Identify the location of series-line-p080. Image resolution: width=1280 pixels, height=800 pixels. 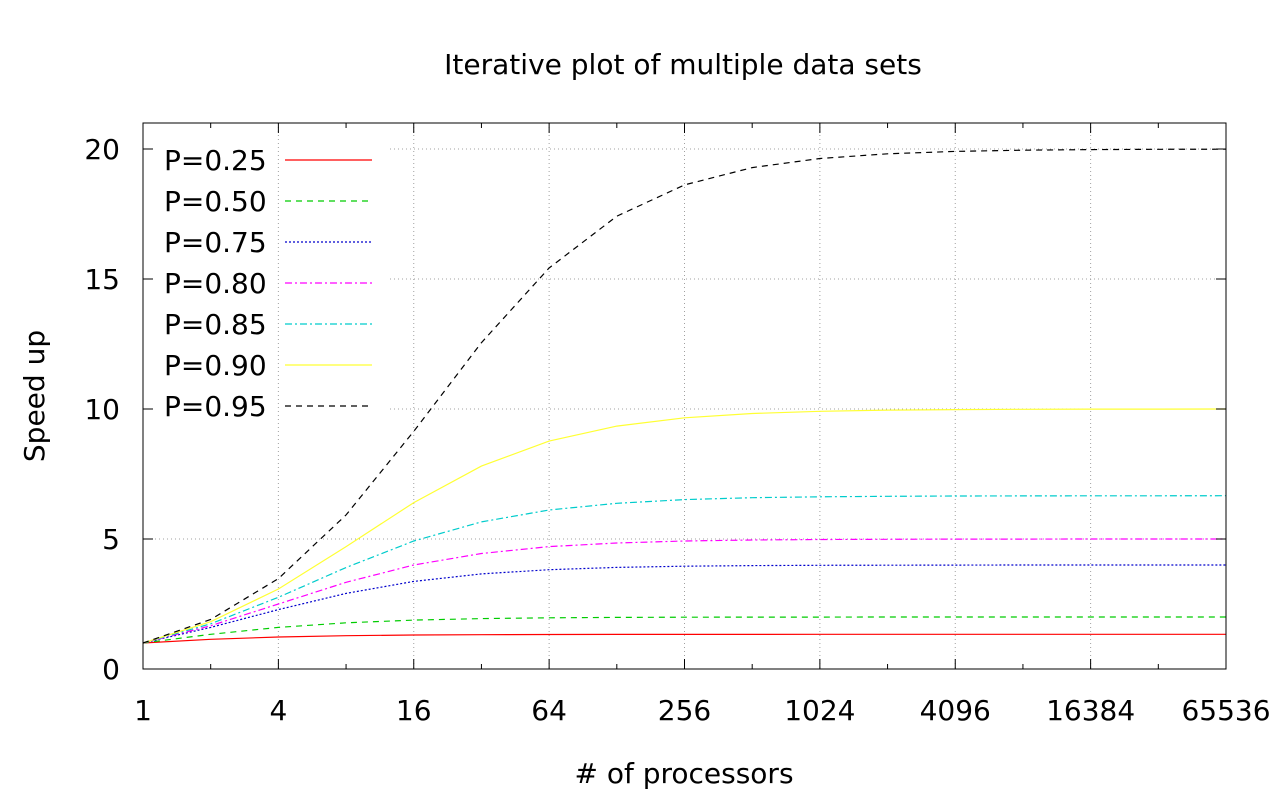
(684, 591).